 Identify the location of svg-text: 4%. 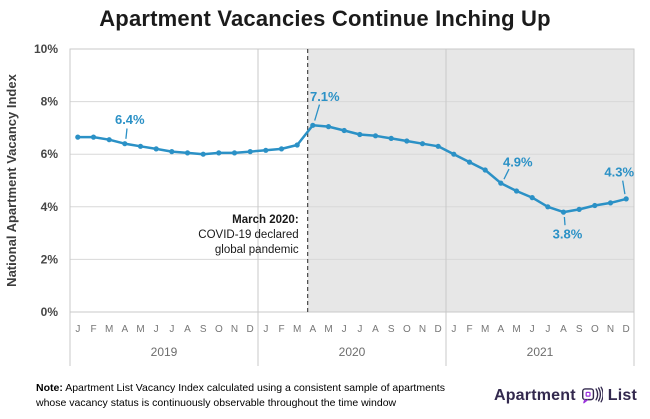
(50, 207).